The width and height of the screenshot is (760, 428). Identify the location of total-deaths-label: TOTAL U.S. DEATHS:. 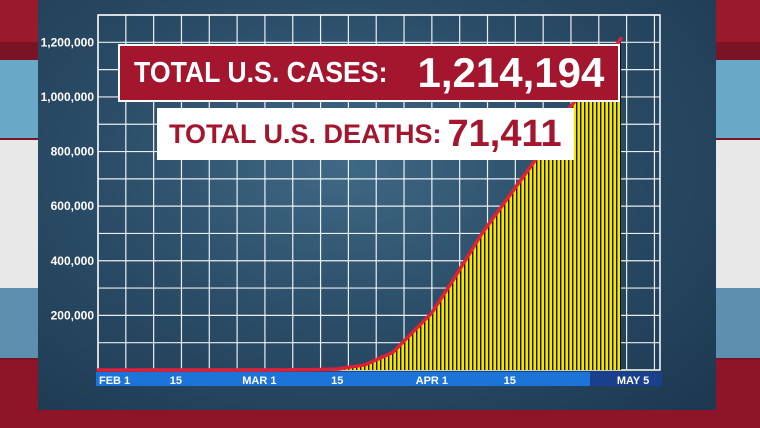
(305, 133).